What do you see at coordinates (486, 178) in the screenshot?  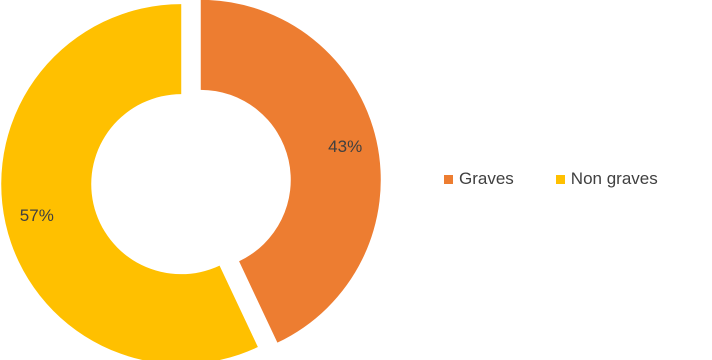 I see `legend-label-graves: Graves` at bounding box center [486, 178].